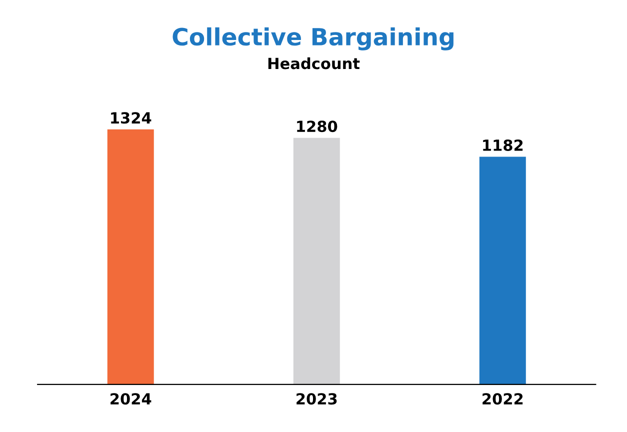  What do you see at coordinates (316, 399) in the screenshot?
I see `x-tick-label: 2023` at bounding box center [316, 399].